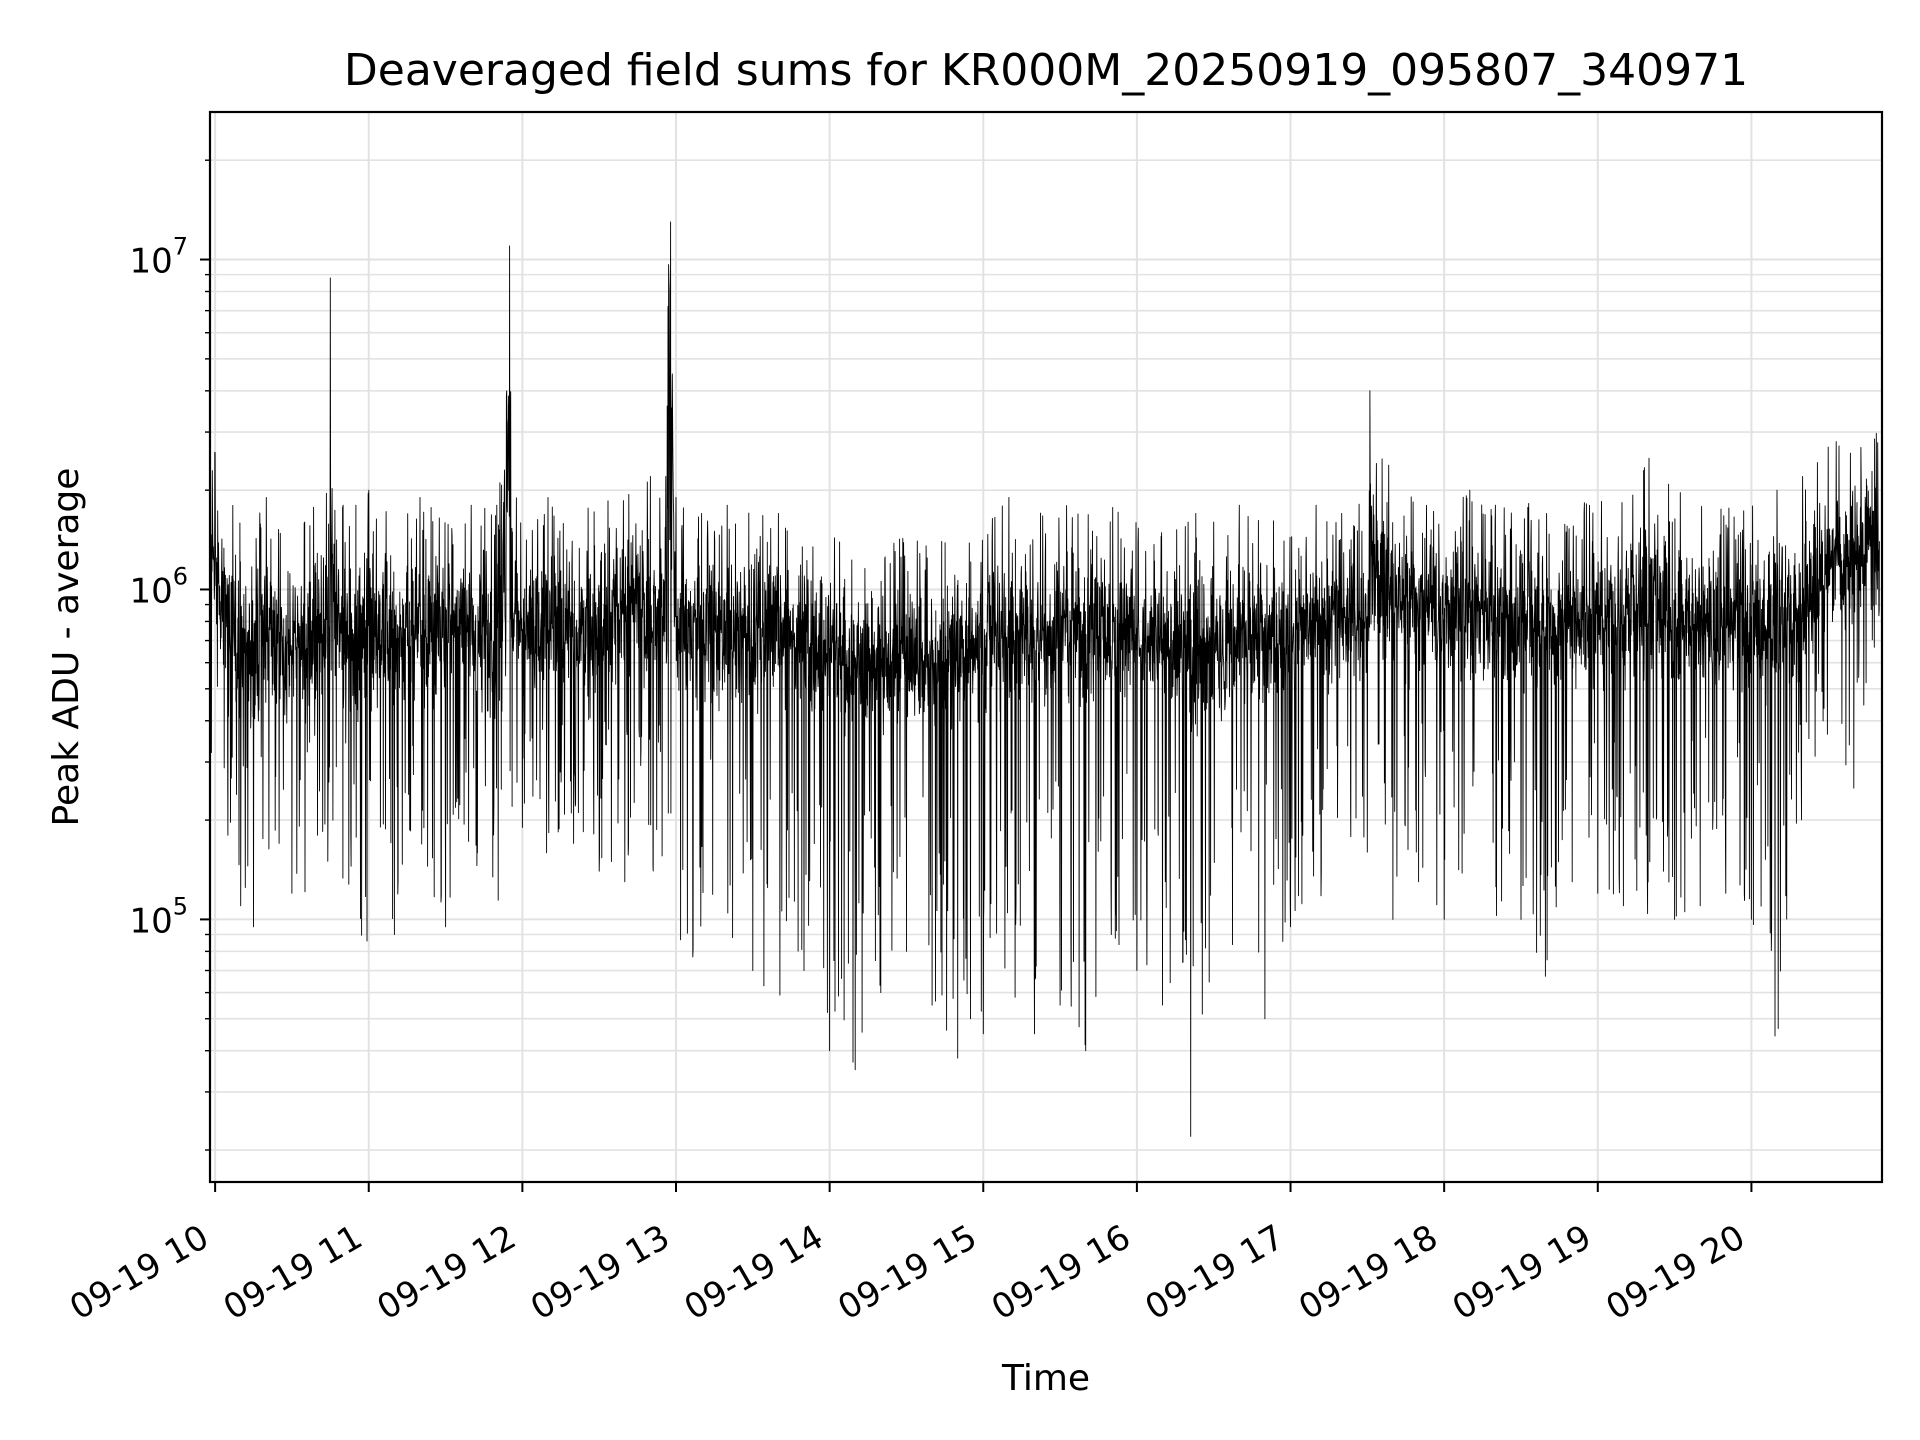 This screenshot has width=1920, height=1440. I want to click on y-tick-label: 10⁵, so click(158, 916).